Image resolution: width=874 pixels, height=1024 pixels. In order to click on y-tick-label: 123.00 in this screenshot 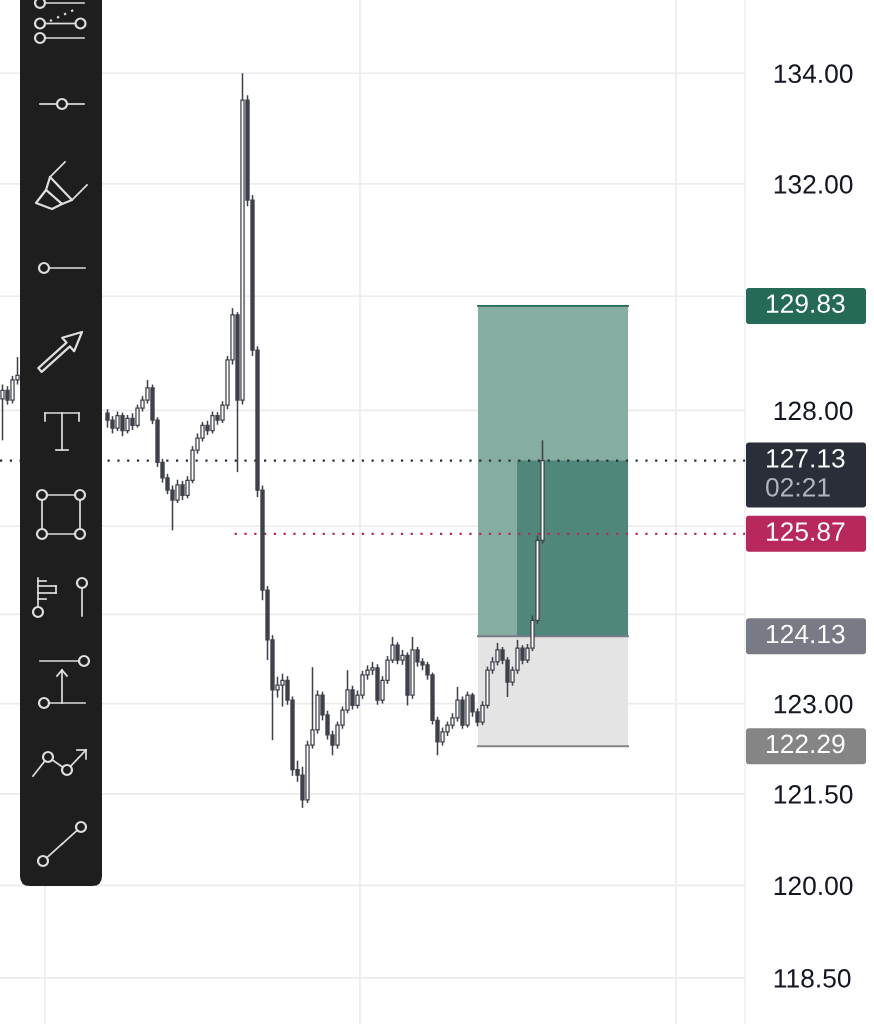, I will do `click(813, 704)`.